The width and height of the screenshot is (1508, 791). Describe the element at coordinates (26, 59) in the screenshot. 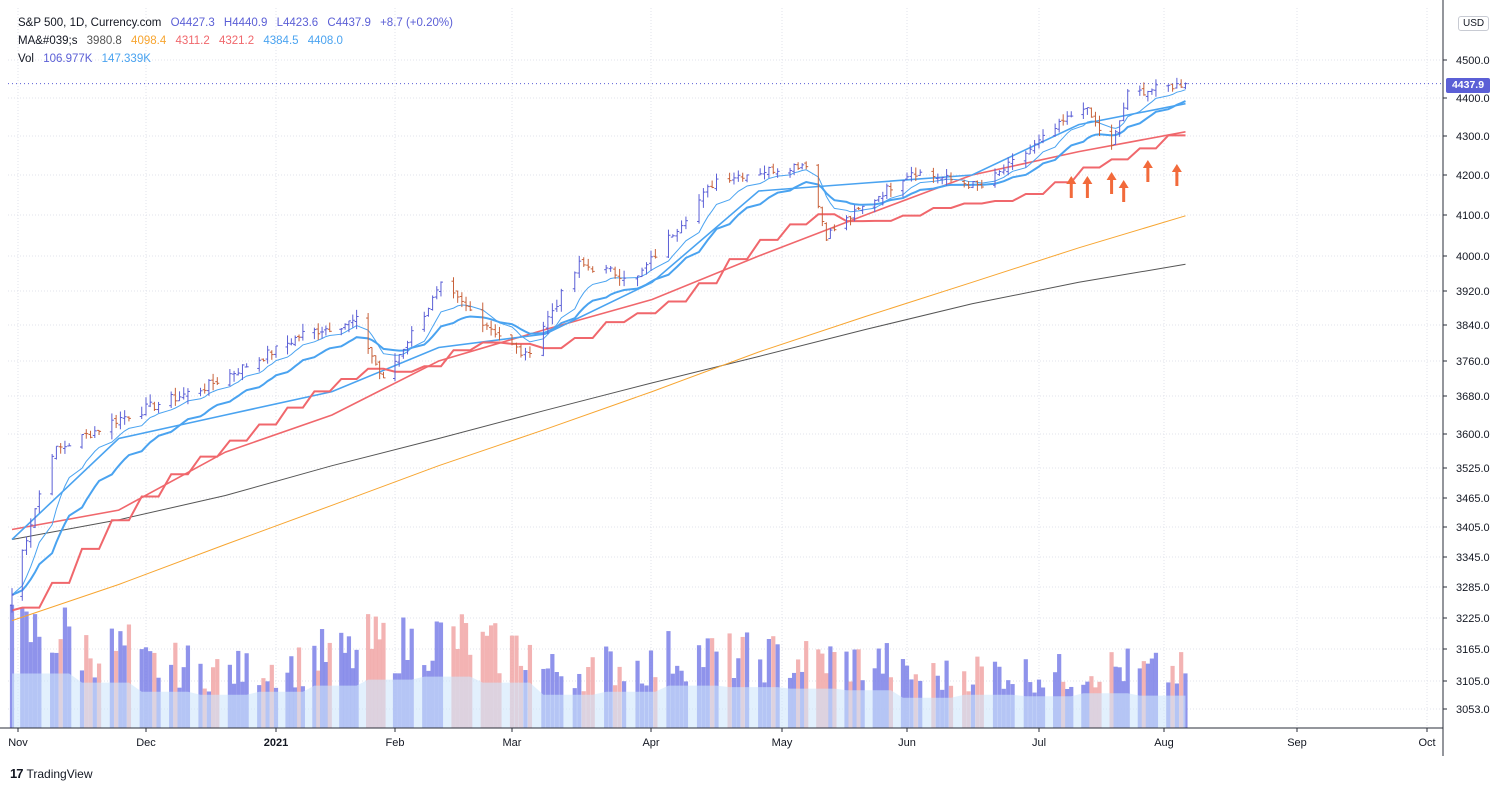

I see `legend-vol-label: Vol` at that location.